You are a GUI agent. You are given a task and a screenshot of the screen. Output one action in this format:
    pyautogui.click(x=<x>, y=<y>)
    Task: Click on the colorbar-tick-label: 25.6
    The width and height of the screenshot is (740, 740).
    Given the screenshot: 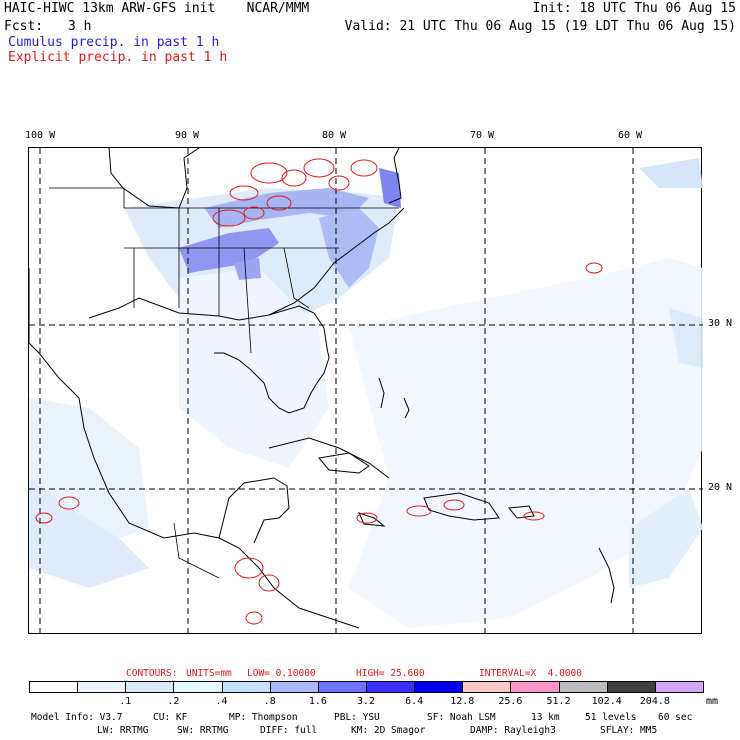 What is the action you would take?
    pyautogui.click(x=510, y=701)
    